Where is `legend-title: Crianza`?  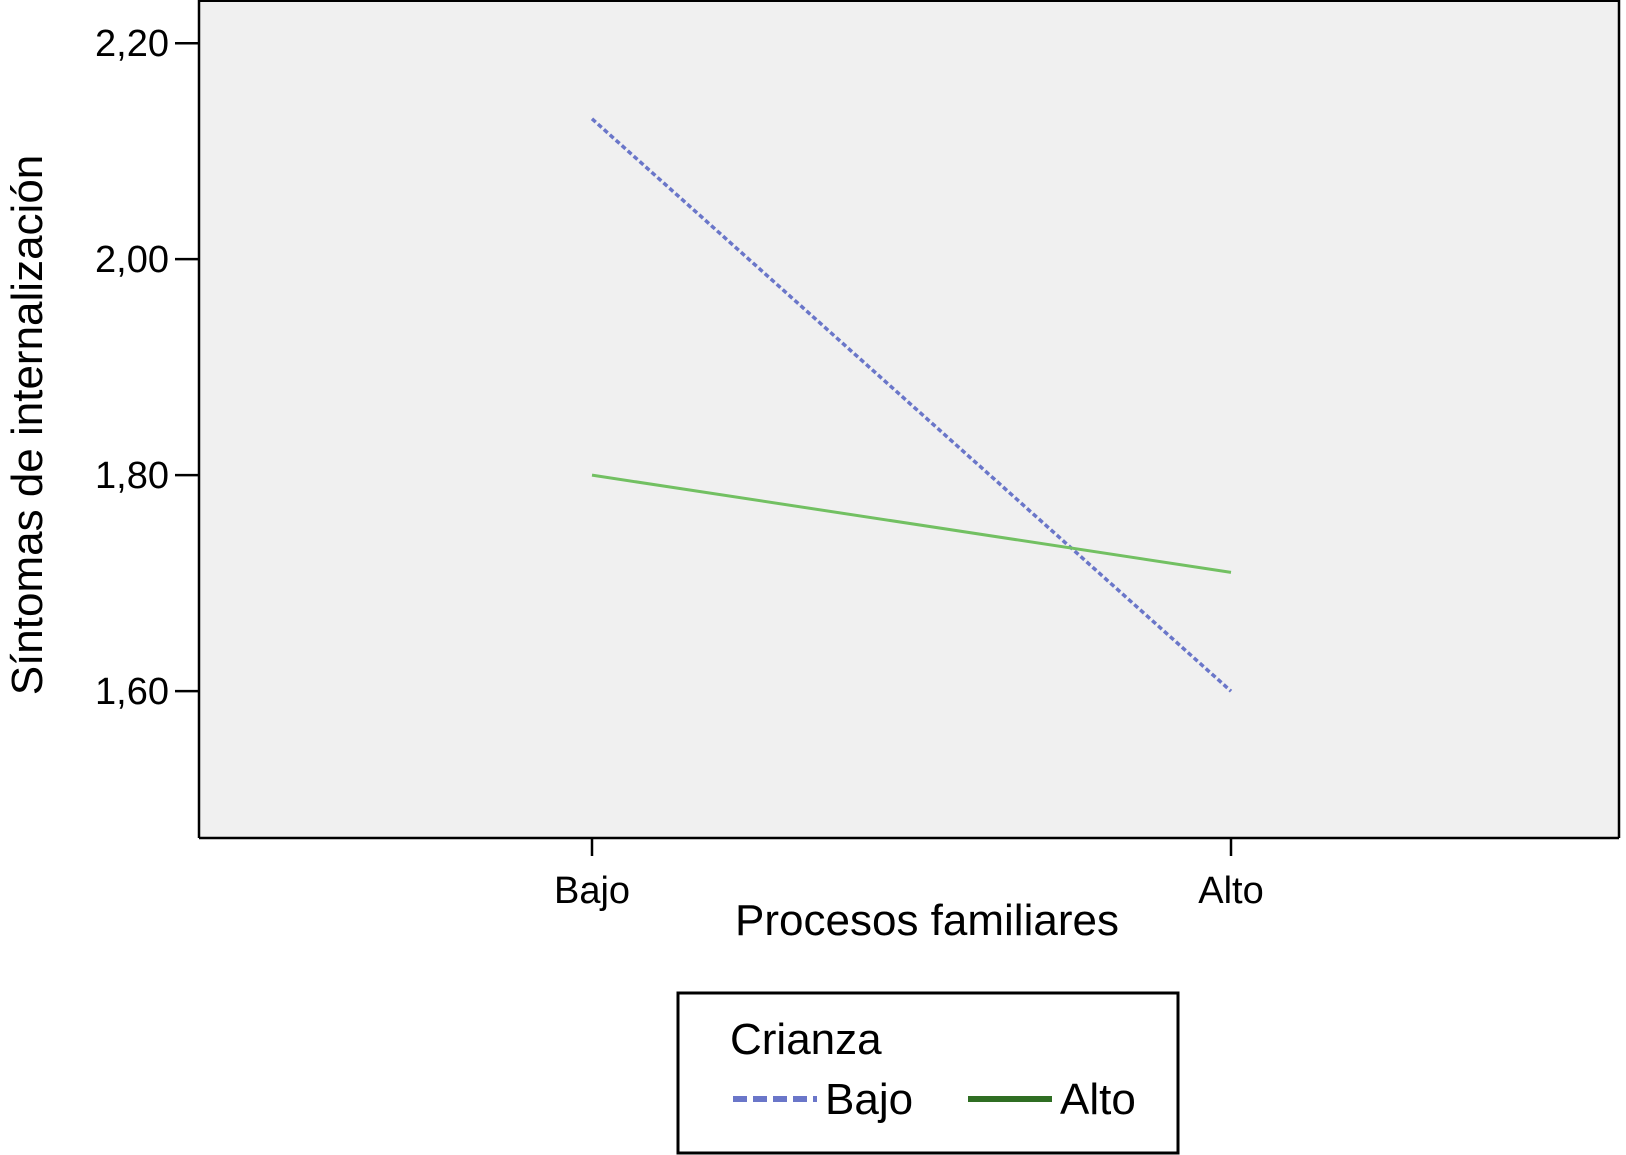
legend-title: Crianza is located at coordinates (806, 1039).